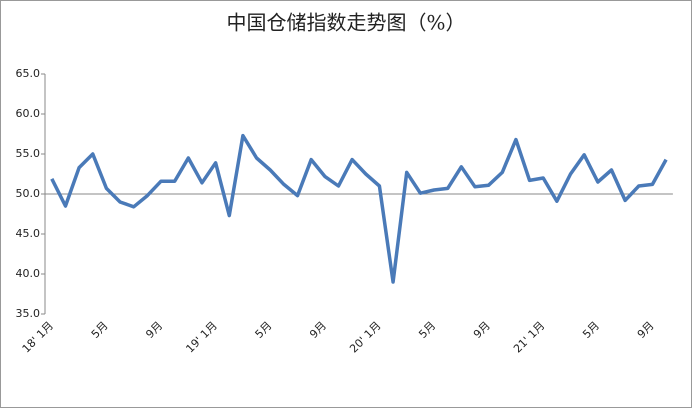 This screenshot has height=408, width=692. I want to click on y-tick-label: 40.0, so click(28, 273).